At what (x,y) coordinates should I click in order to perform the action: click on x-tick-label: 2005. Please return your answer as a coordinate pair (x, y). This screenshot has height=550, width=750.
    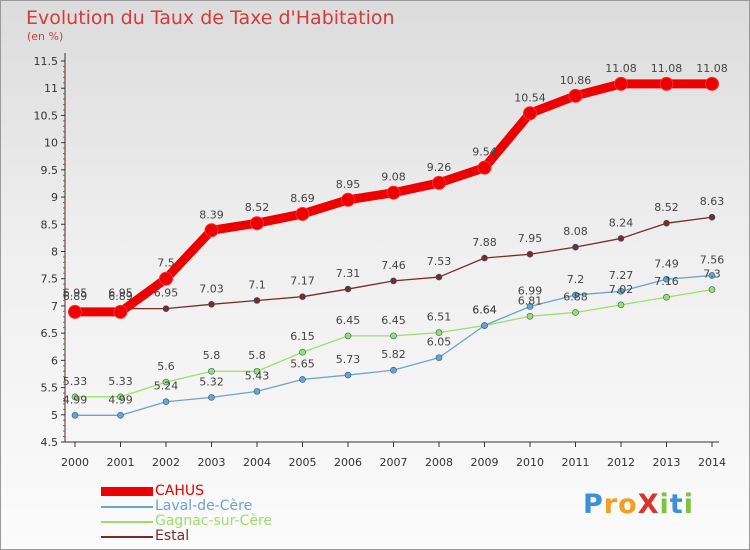
    Looking at the image, I should click on (303, 462).